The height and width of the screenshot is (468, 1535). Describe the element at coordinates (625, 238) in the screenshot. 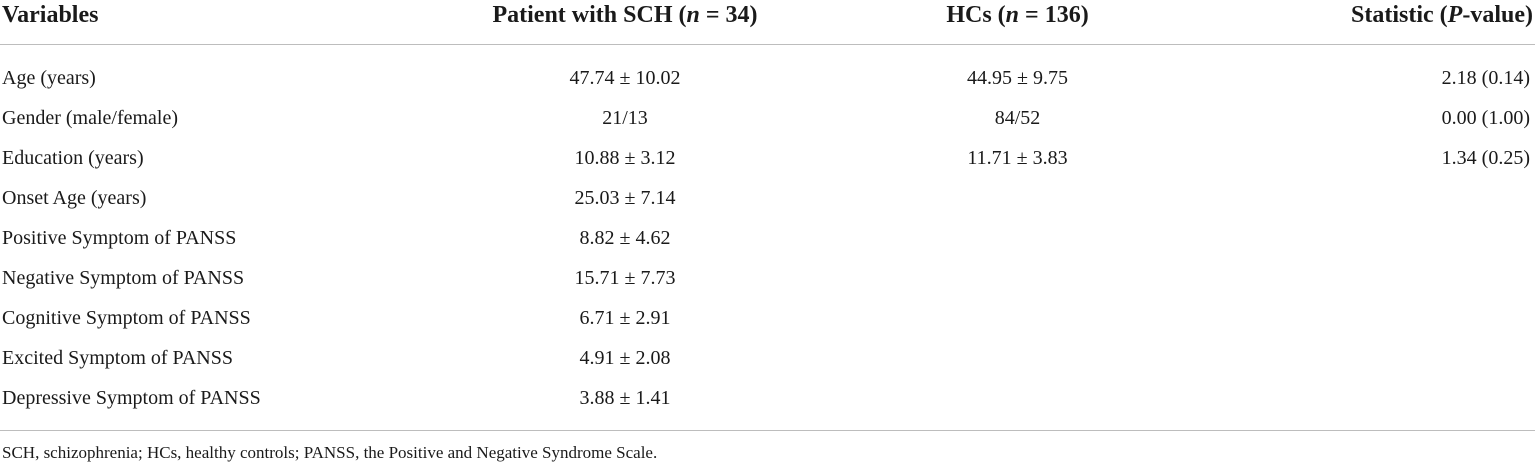

I see `row-sch-value: 8.82 ± 4.62` at that location.